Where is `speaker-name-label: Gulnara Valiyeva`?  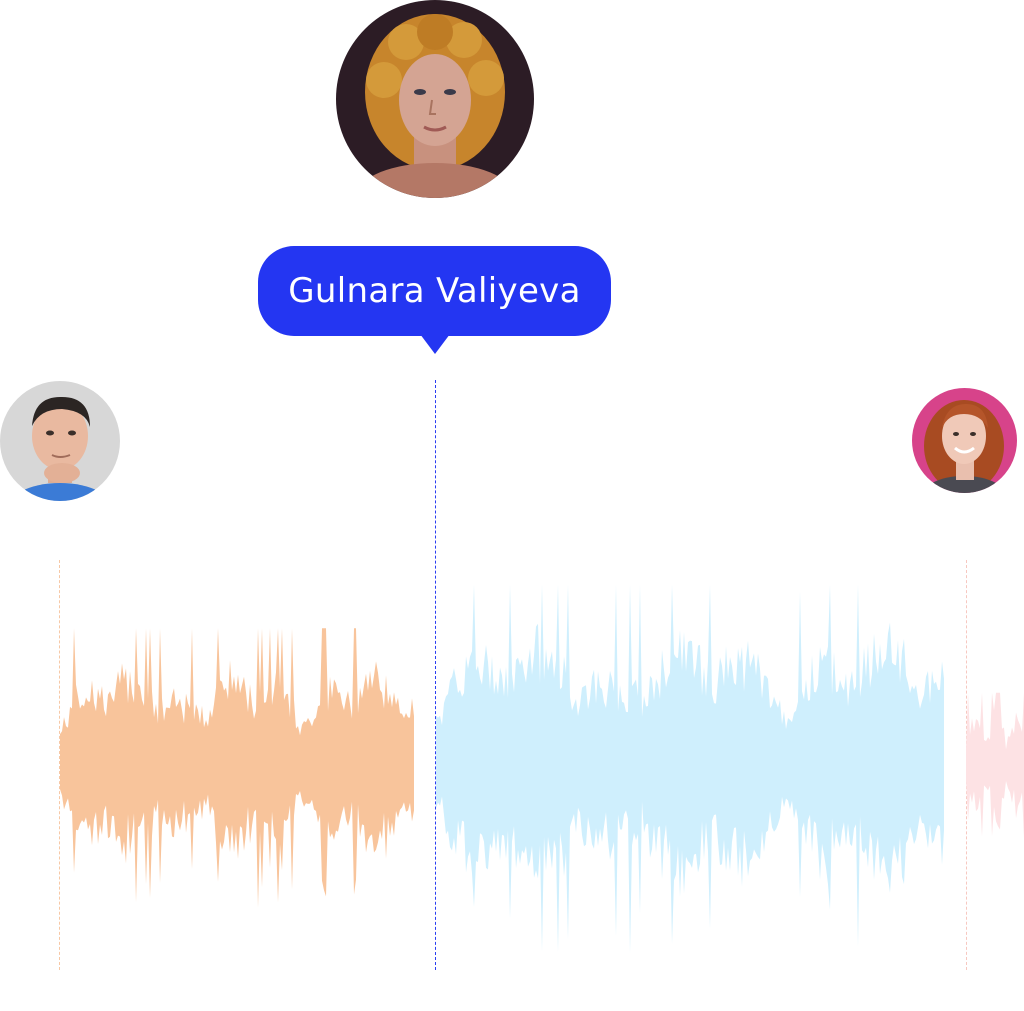 speaker-name-label: Gulnara Valiyeva is located at coordinates (434, 291).